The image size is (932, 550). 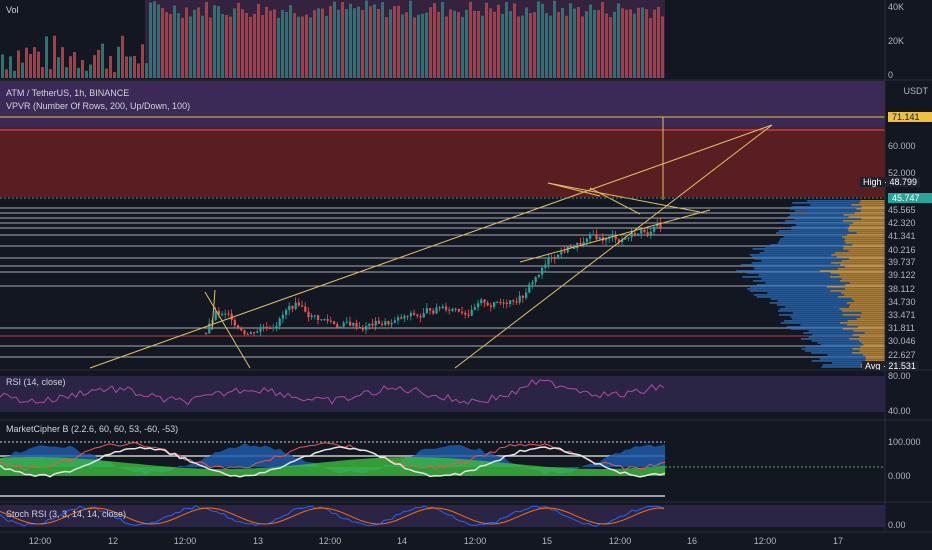 I want to click on mc-wave-white, so click(x=333, y=462).